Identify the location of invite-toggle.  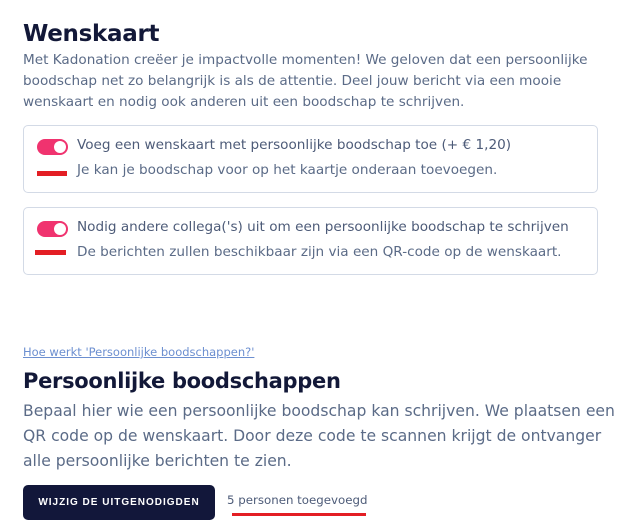
(52, 229).